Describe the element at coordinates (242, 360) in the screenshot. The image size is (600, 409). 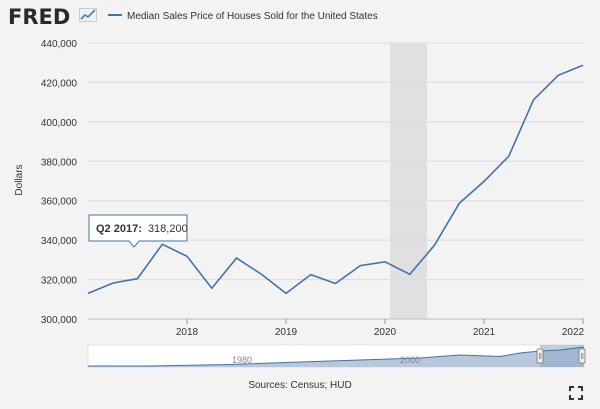
I see `navigator-label-1980: 1980` at that location.